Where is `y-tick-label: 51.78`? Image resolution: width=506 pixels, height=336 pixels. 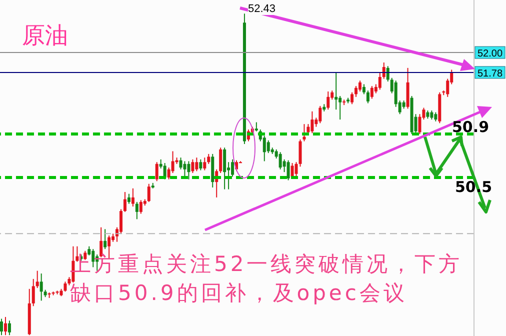 y-tick-label: 51.78 is located at coordinates (490, 74).